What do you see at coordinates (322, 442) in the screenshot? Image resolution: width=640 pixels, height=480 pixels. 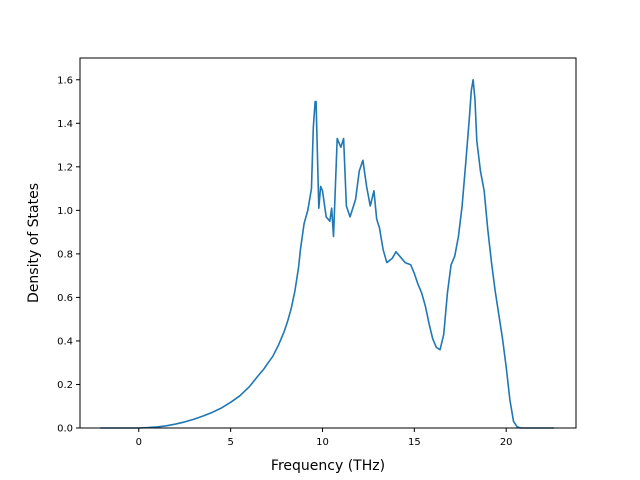 I see `x-tick-label: 10` at bounding box center [322, 442].